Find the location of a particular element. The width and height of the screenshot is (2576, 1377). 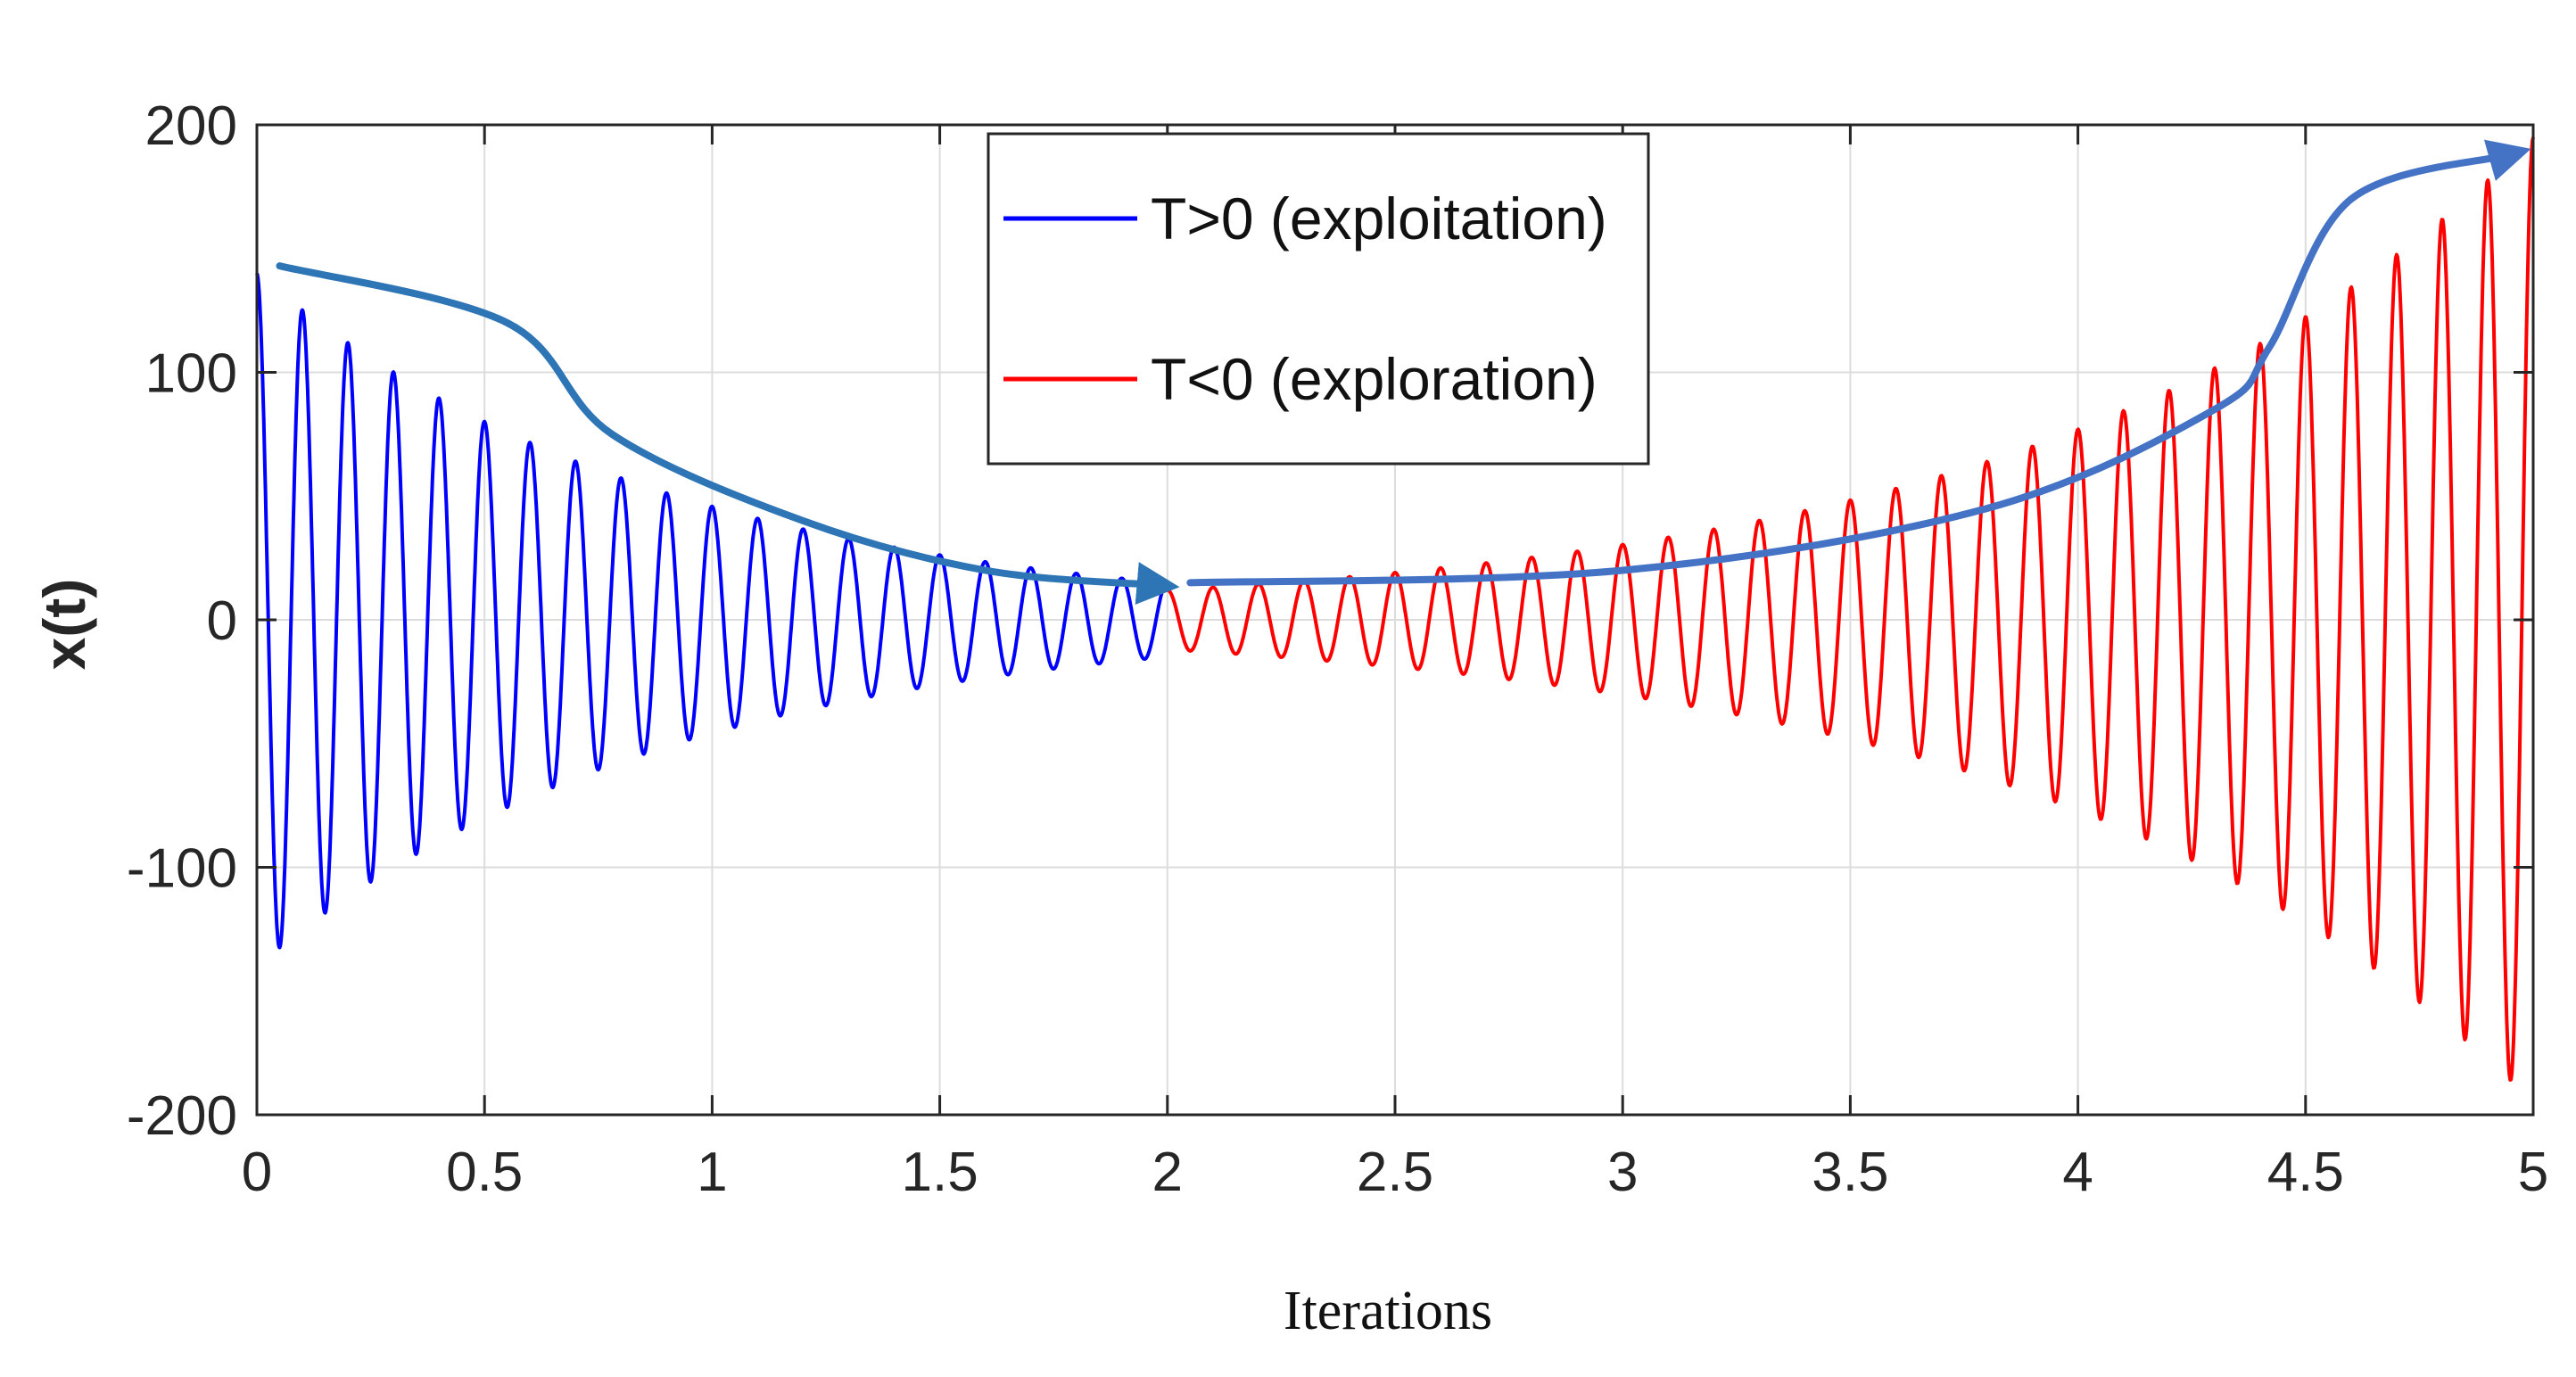

x-tick-label: 2.5 is located at coordinates (1395, 1172).